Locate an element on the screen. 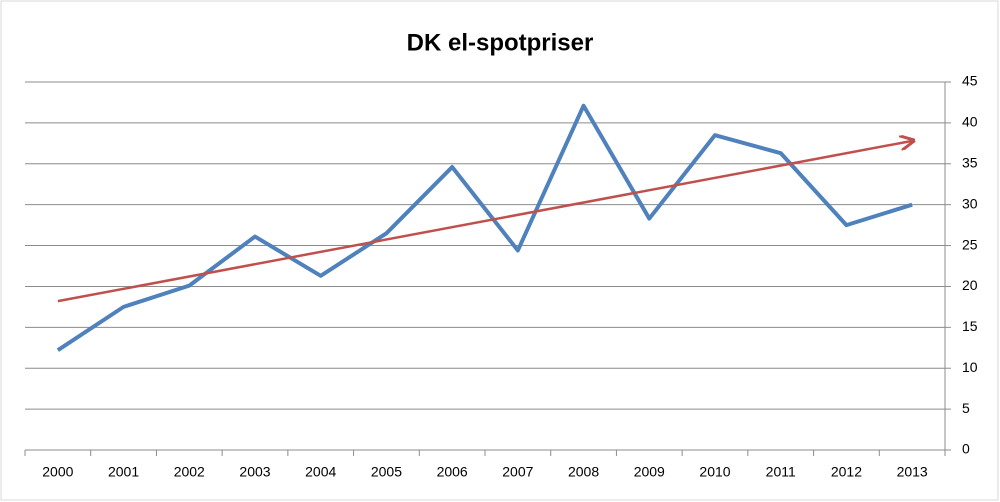 Image resolution: width=1000 pixels, height=502 pixels. y-tick-label: 40 is located at coordinates (970, 122).